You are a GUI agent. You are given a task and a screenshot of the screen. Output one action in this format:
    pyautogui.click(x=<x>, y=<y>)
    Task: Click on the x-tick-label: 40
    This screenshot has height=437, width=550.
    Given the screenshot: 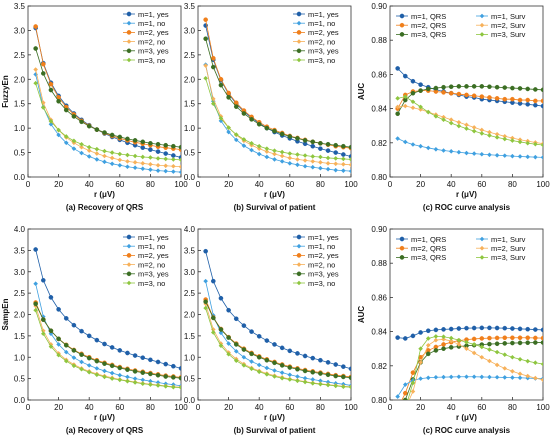 What is the action you would take?
    pyautogui.click(x=89, y=407)
    